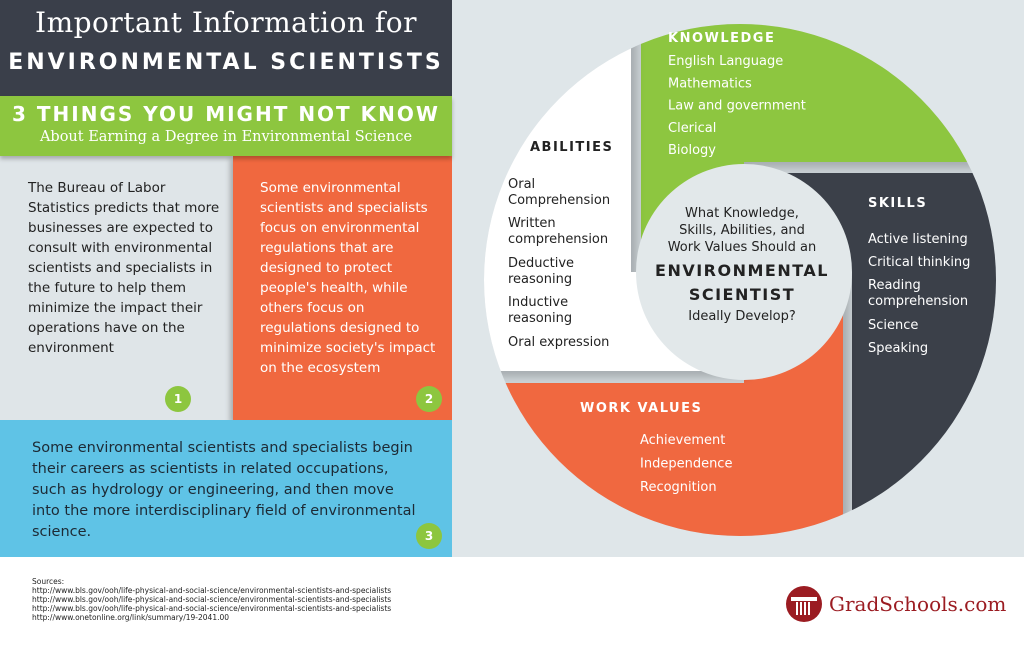  What do you see at coordinates (737, 106) in the screenshot?
I see `knowledge-item: Law and government` at bounding box center [737, 106].